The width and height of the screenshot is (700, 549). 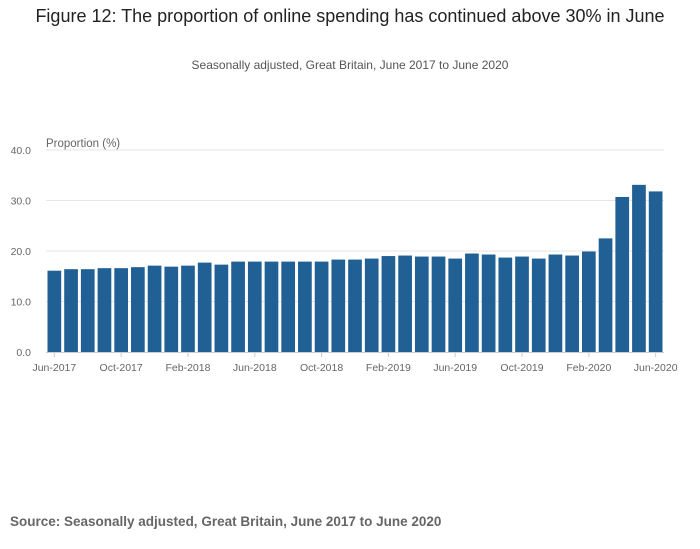 I want to click on bar-feb-2019, so click(x=388, y=304).